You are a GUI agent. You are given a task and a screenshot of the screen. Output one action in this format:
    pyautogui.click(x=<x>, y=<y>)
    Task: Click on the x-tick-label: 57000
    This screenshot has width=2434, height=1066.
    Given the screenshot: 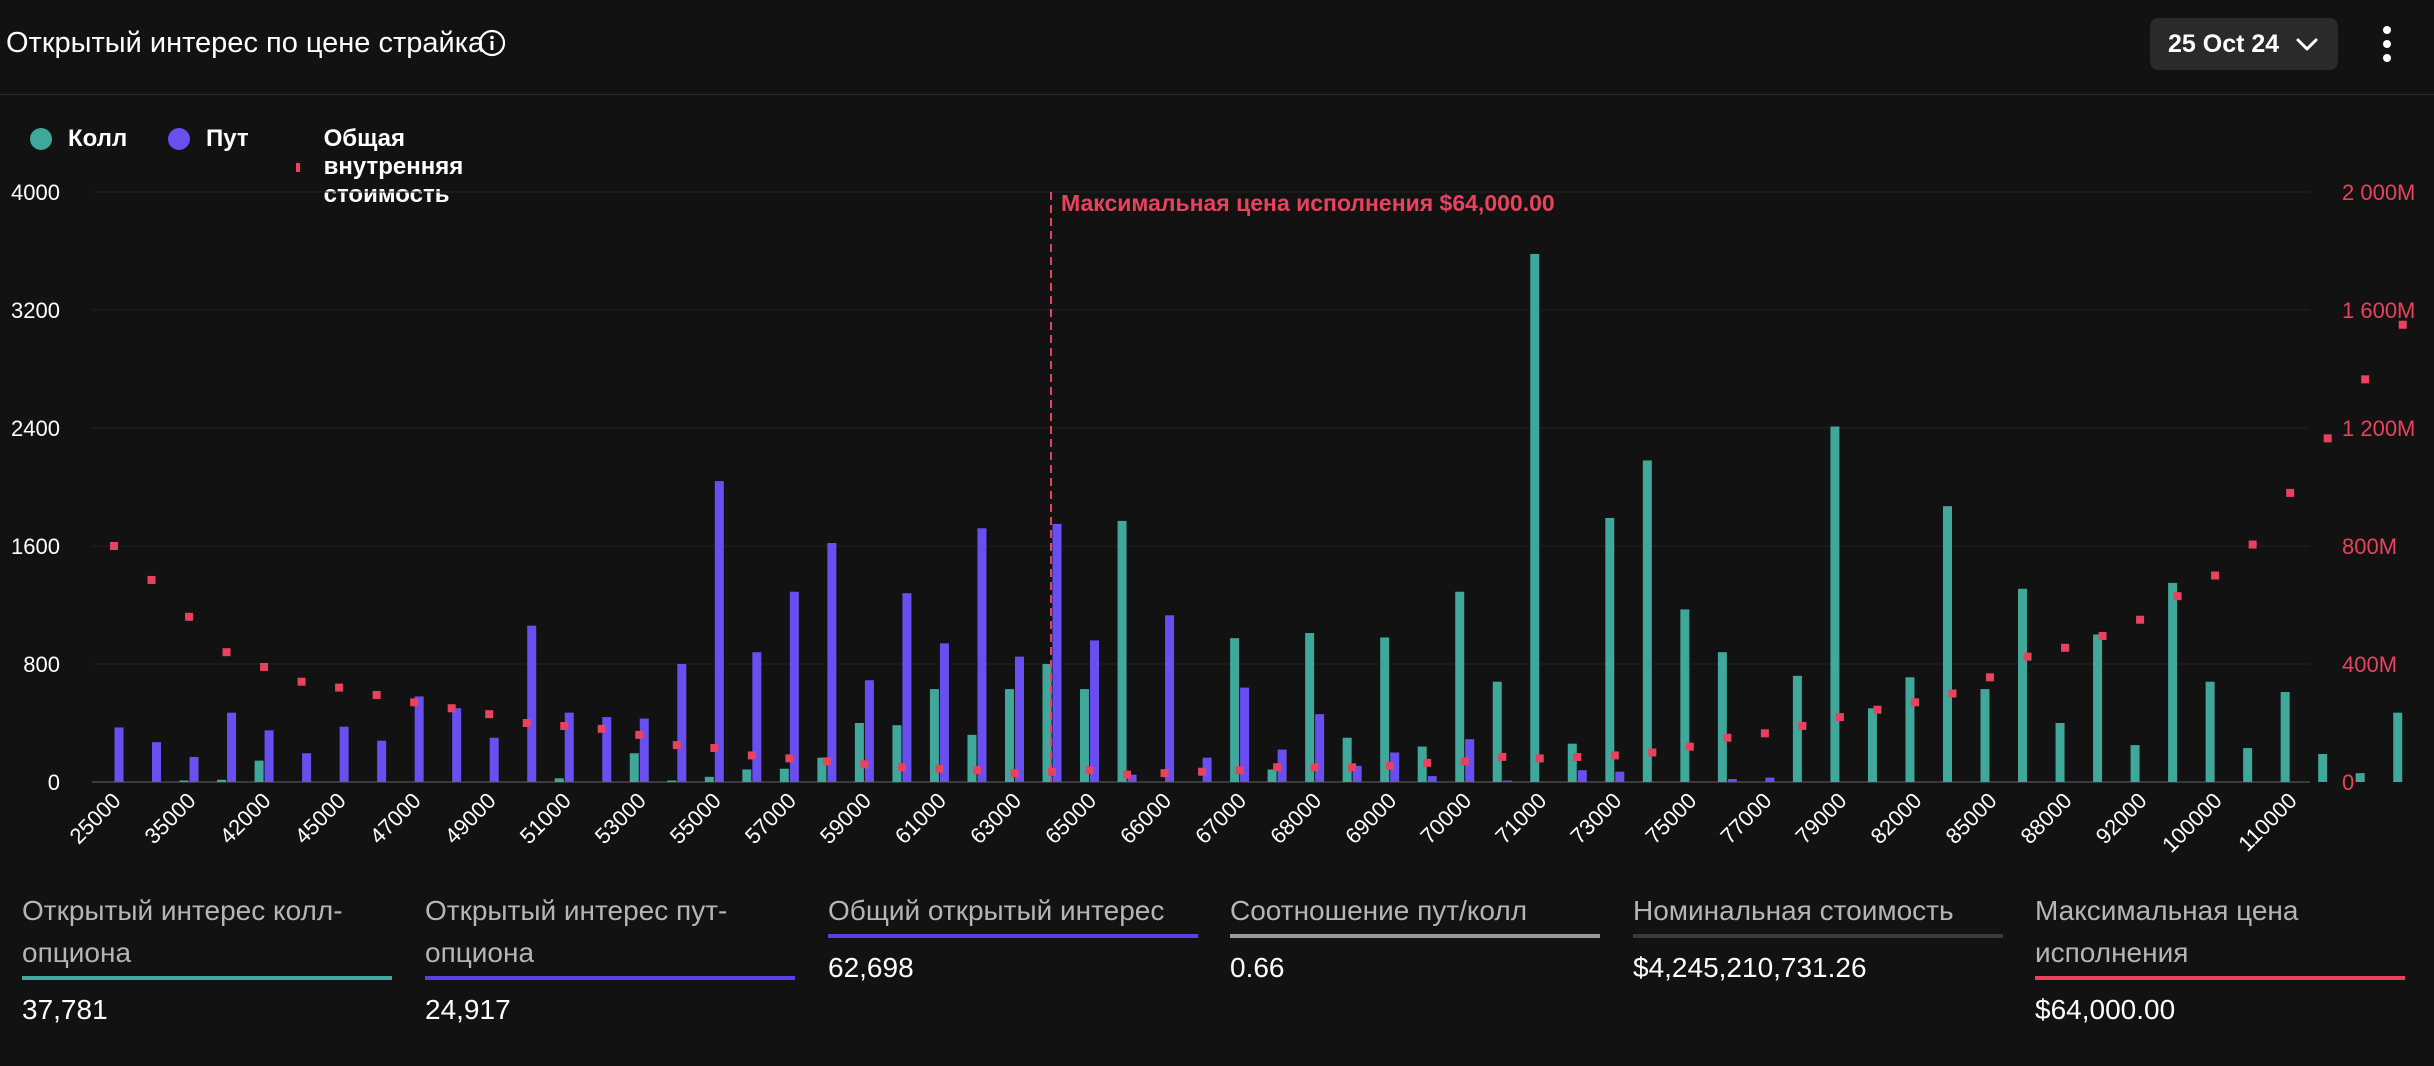 What is the action you would take?
    pyautogui.click(x=770, y=818)
    